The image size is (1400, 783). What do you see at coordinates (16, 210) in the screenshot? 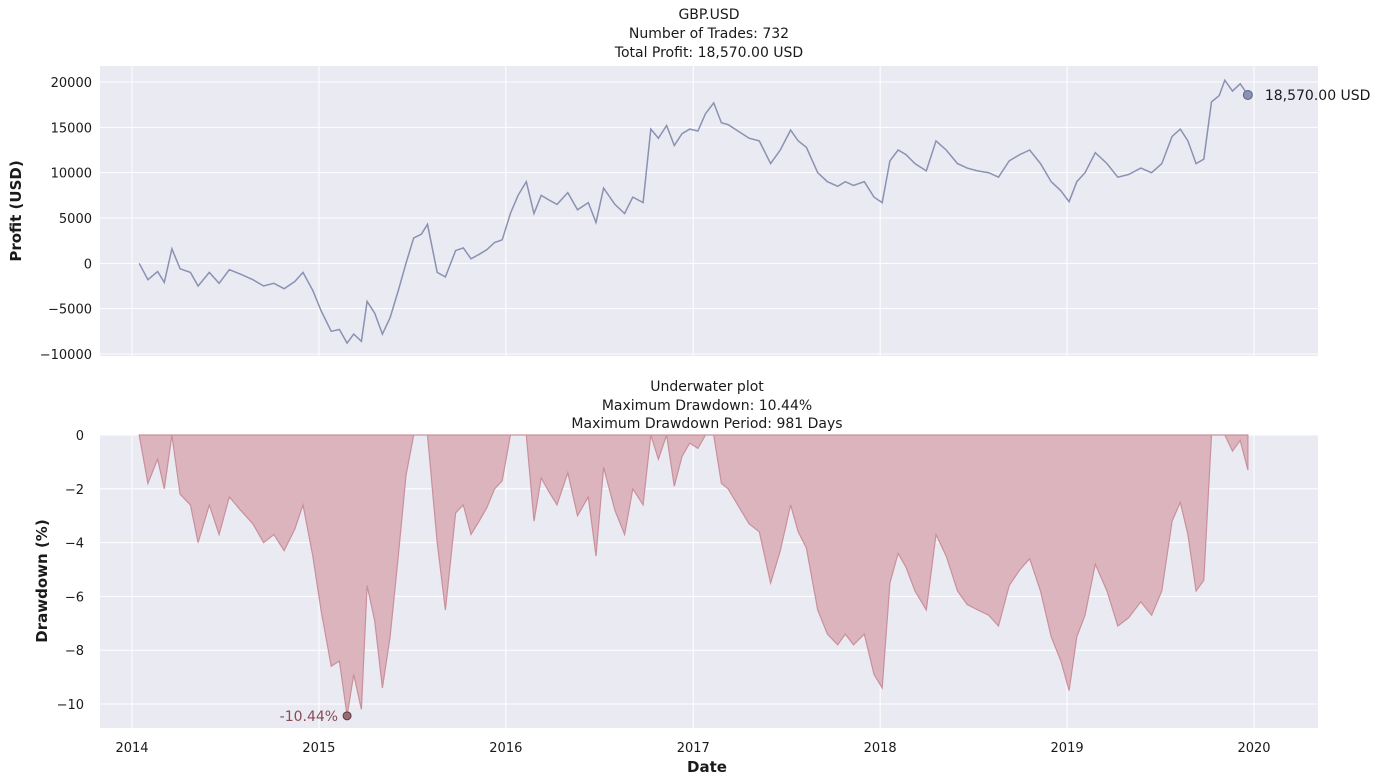
I see `profit-y-axis-label: Profit (USD)` at bounding box center [16, 210].